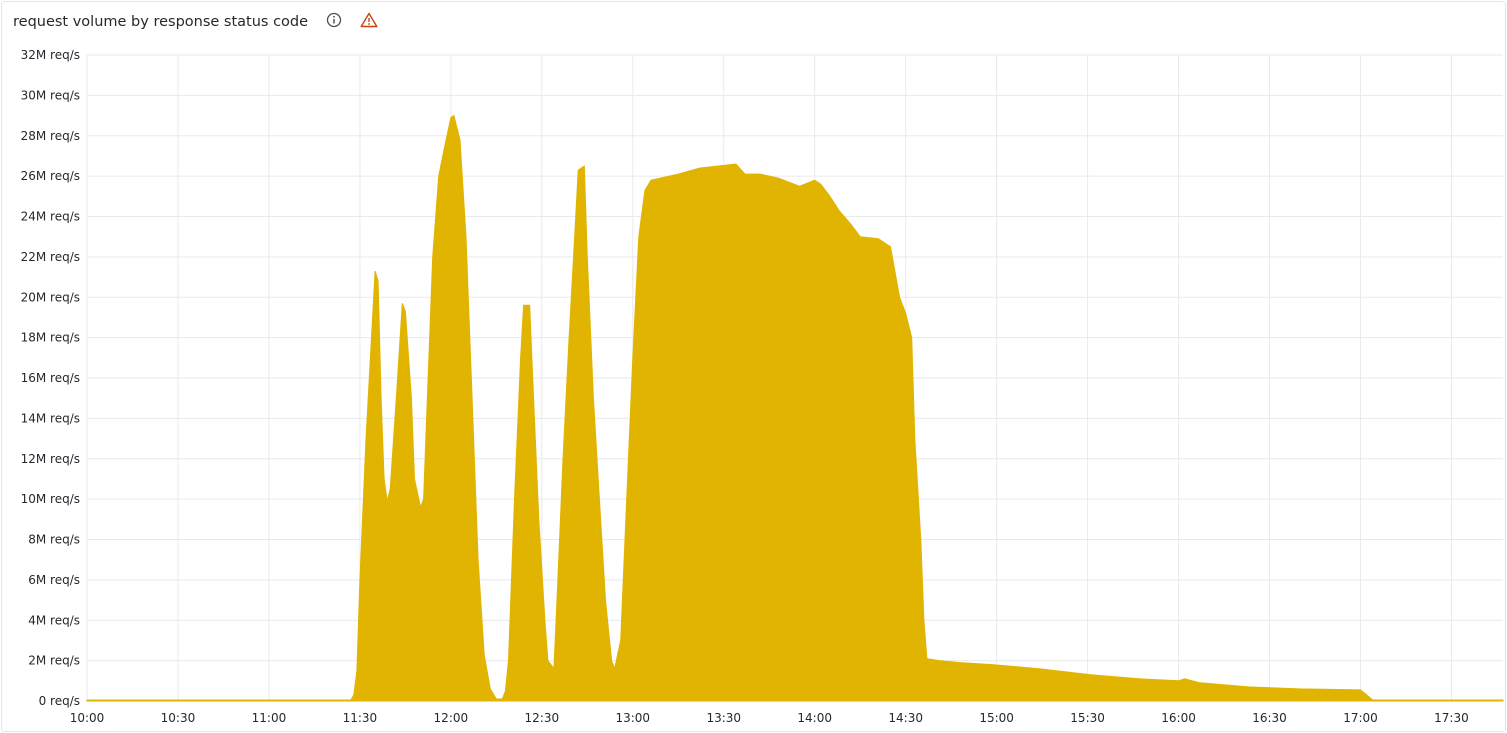 Image resolution: width=1507 pixels, height=733 pixels. I want to click on info-icon, so click(334, 22).